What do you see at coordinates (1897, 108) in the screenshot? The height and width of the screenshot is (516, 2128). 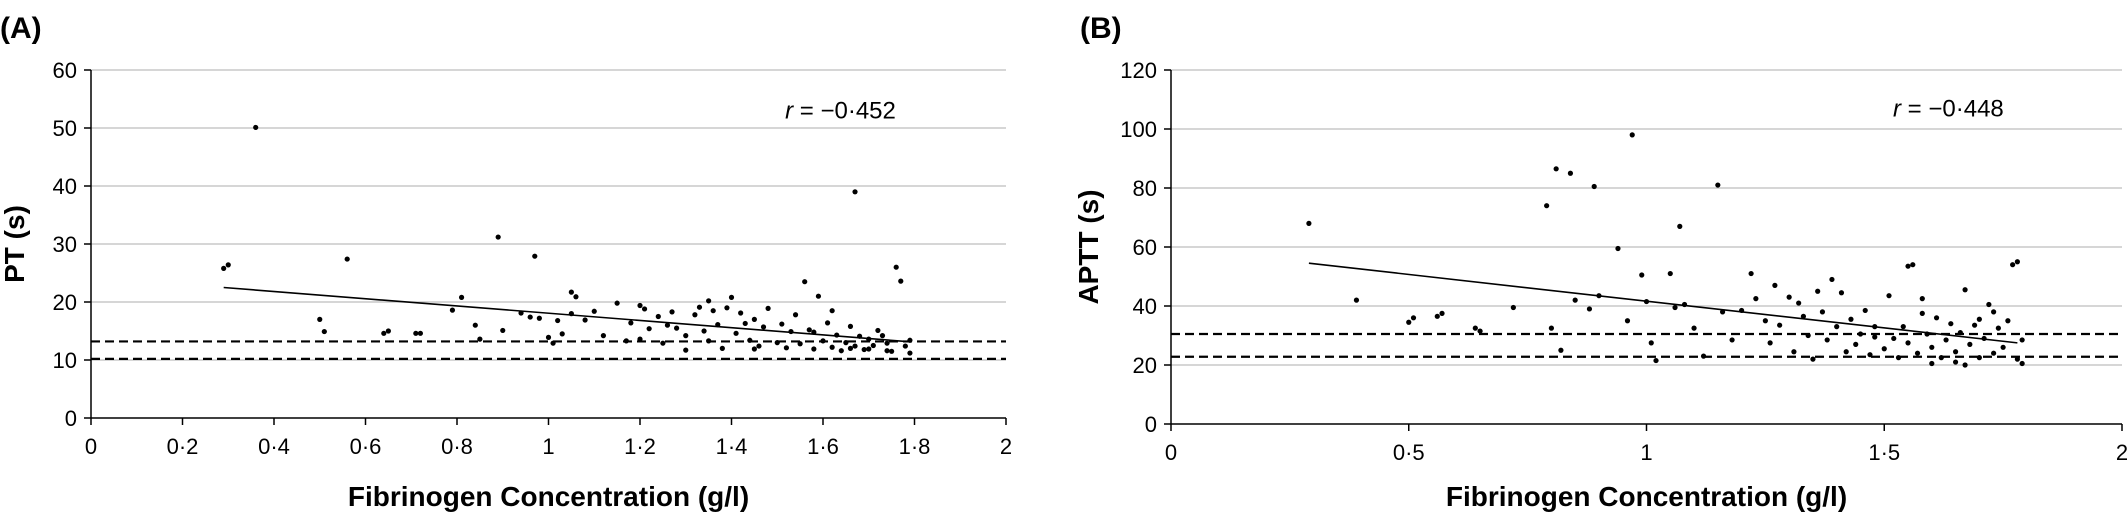 I see `correlation-symbol-b: r` at bounding box center [1897, 108].